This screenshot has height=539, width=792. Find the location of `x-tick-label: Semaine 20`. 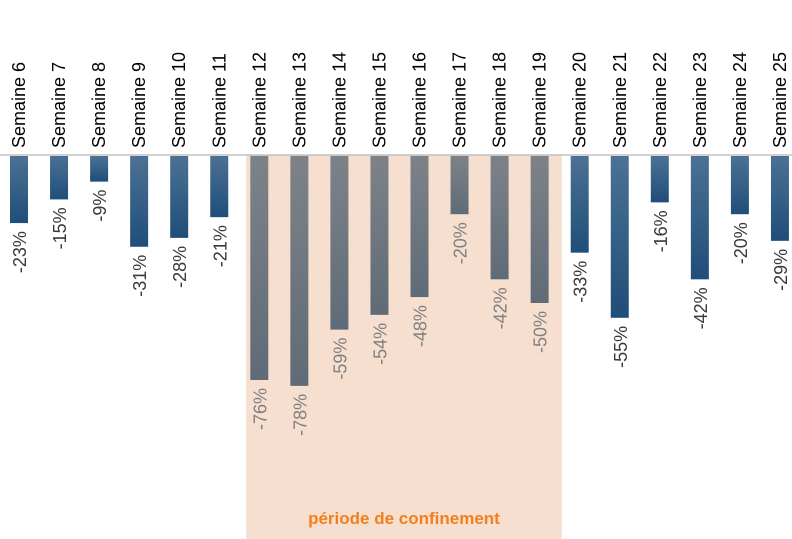

x-tick-label: Semaine 20 is located at coordinates (580, 100).